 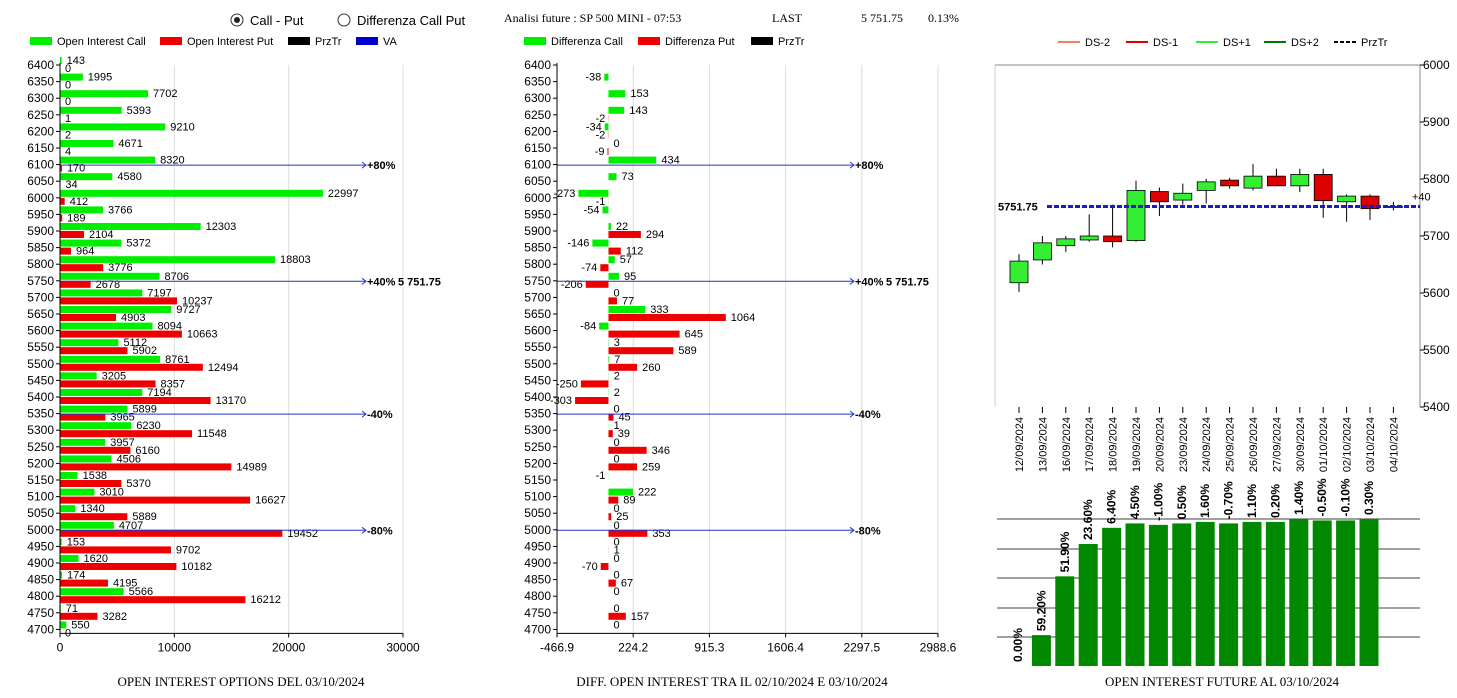 What do you see at coordinates (557, 647) in the screenshot?
I see `x-tick-label: -466.9` at bounding box center [557, 647].